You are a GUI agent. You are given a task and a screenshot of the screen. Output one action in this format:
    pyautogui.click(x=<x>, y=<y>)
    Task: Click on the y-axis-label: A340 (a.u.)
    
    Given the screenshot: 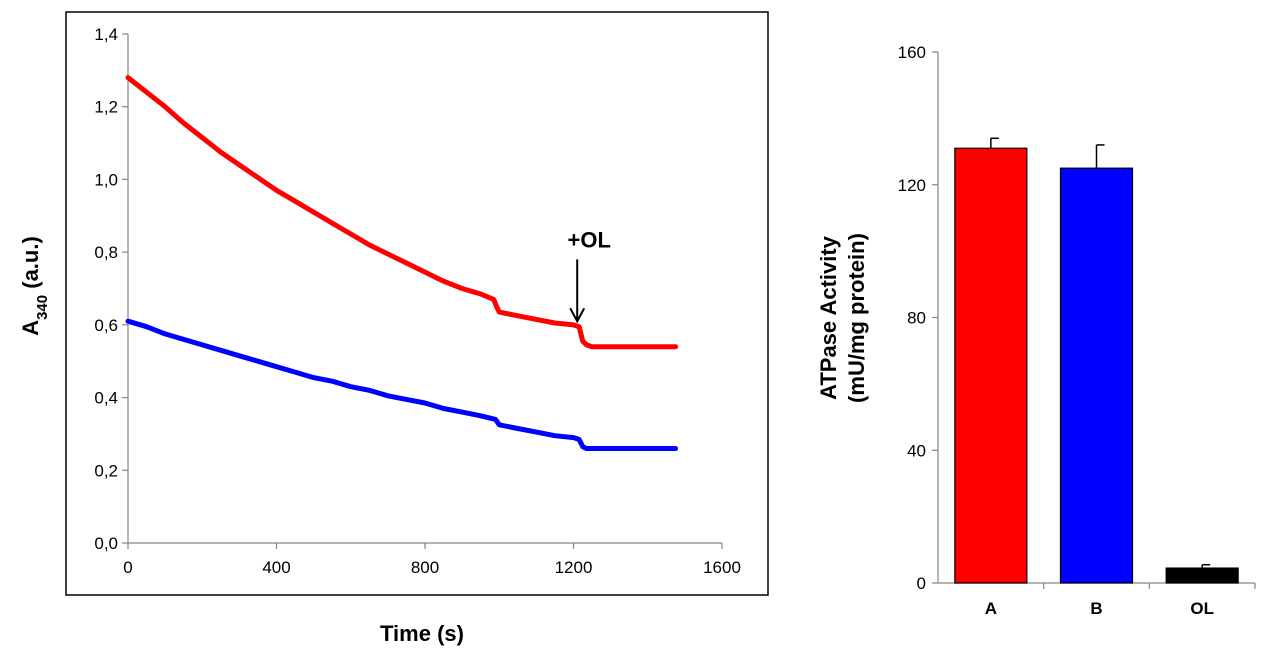 What is the action you would take?
    pyautogui.click(x=34, y=286)
    